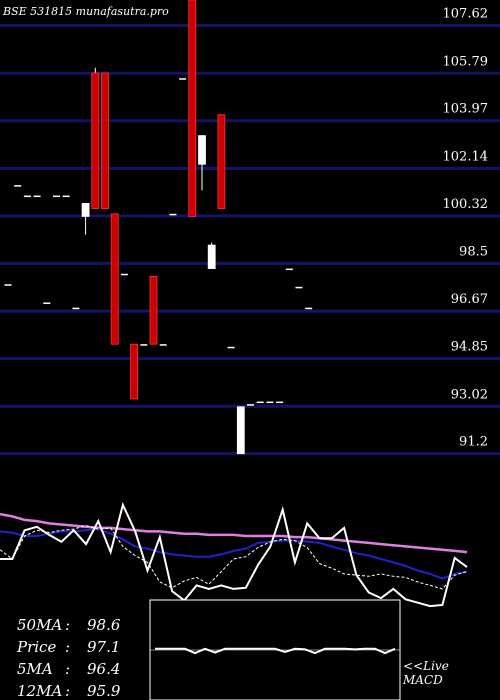 The width and height of the screenshot is (500, 700). Describe the element at coordinates (85, 11) in the screenshot. I see `chart-title: BSE 531815 munafasutra.pro` at that location.